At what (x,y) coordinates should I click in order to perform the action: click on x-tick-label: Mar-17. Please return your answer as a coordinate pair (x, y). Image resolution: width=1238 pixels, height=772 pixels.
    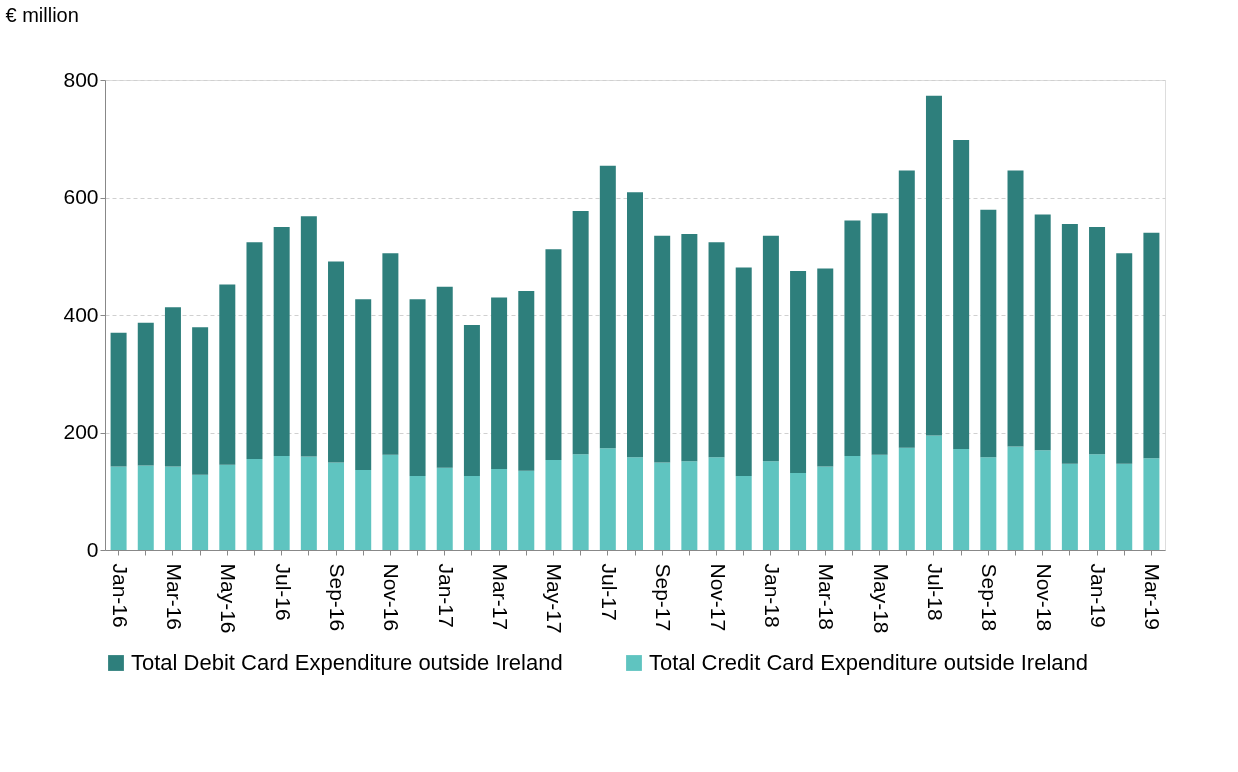
    Looking at the image, I should click on (501, 597).